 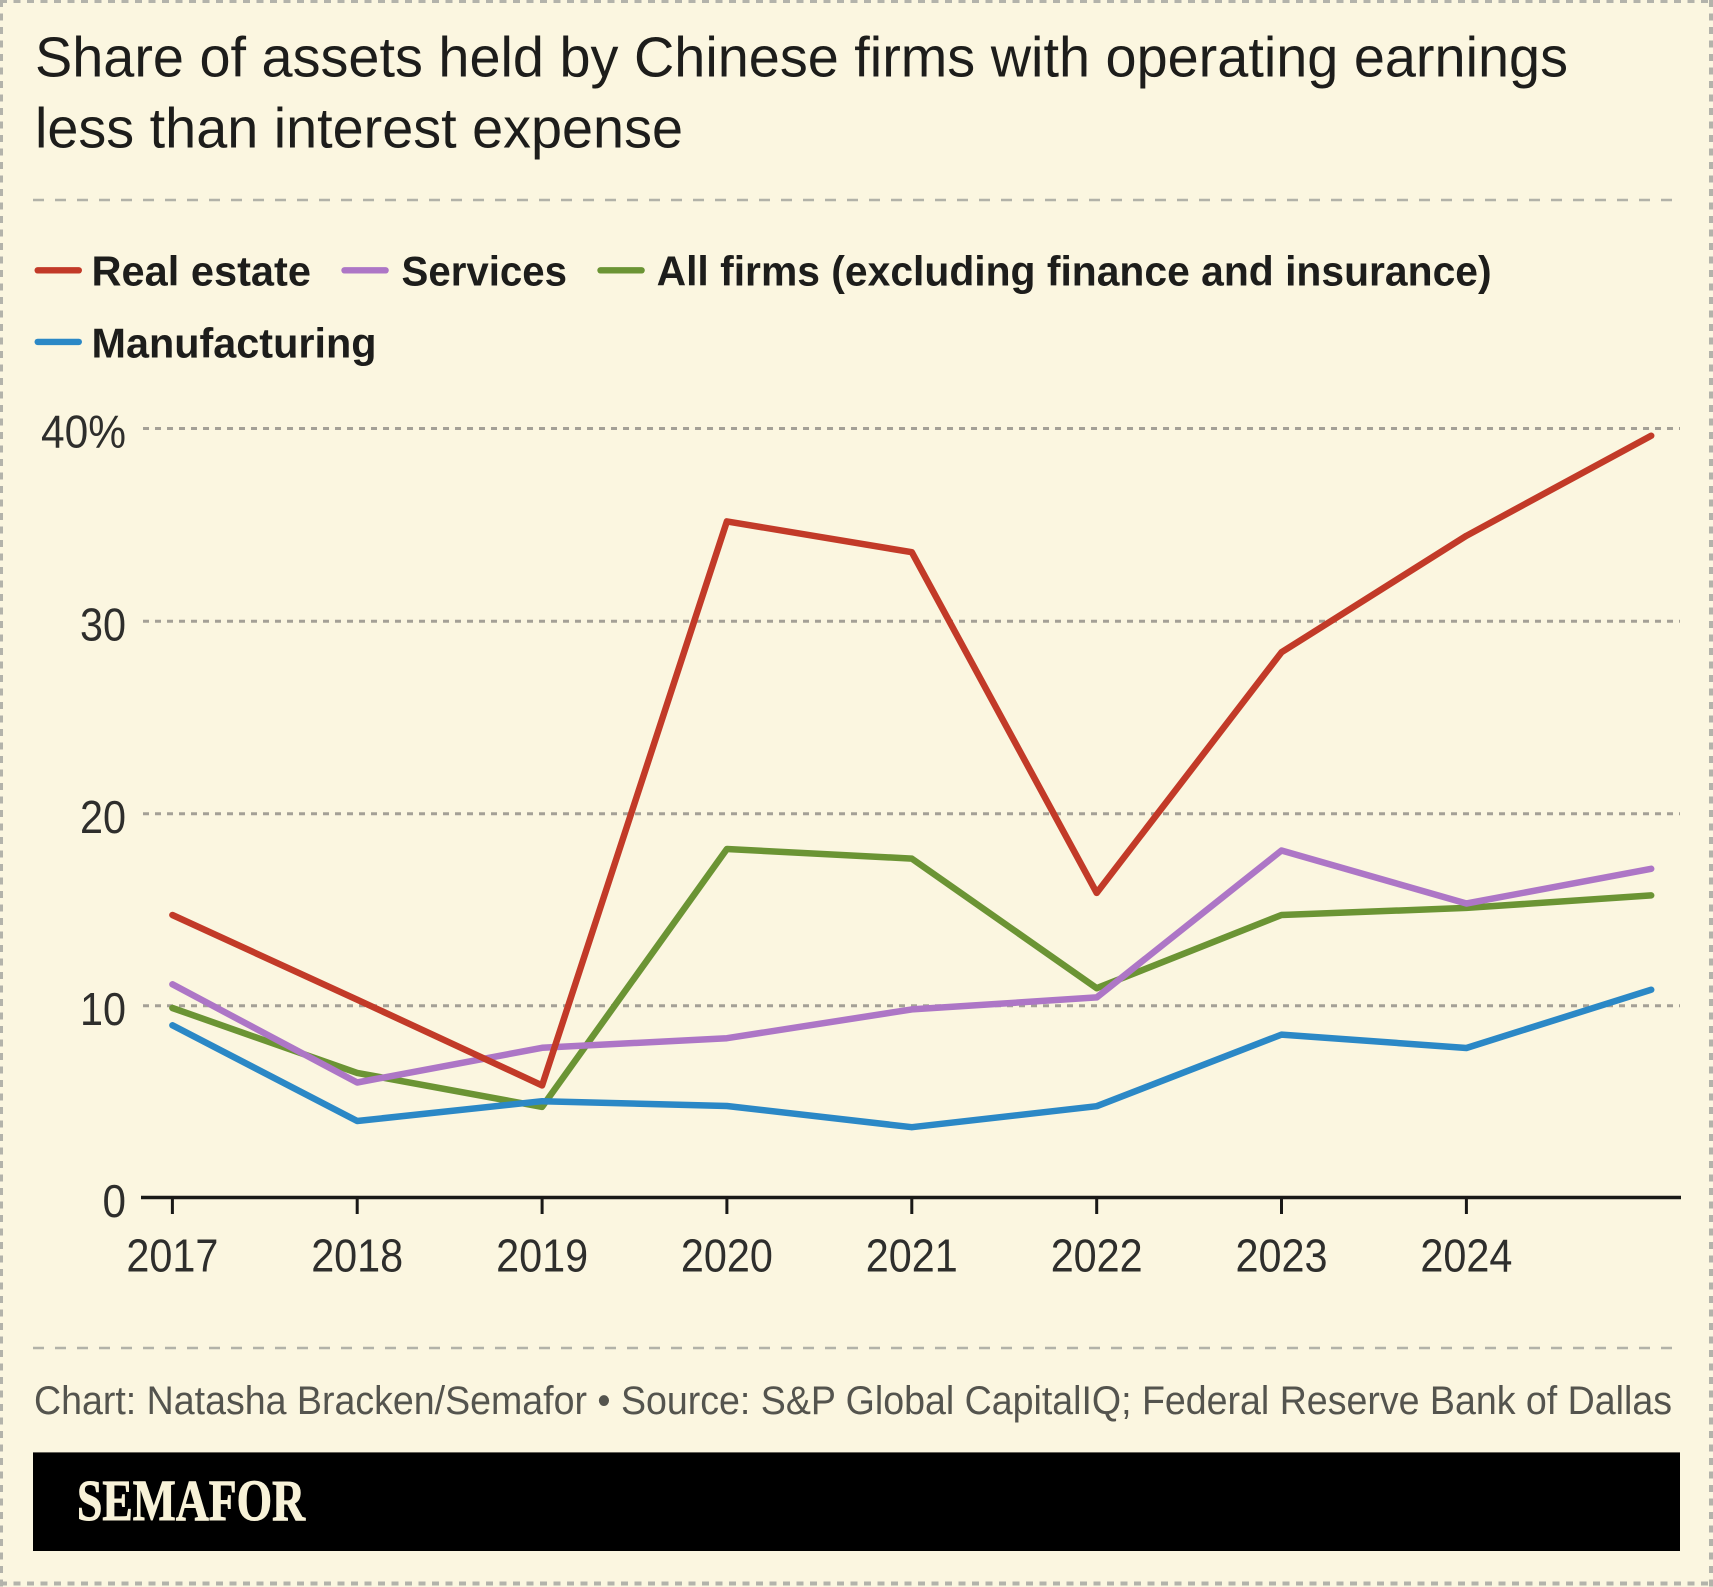 I want to click on svg-text: 20, so click(x=103, y=817).